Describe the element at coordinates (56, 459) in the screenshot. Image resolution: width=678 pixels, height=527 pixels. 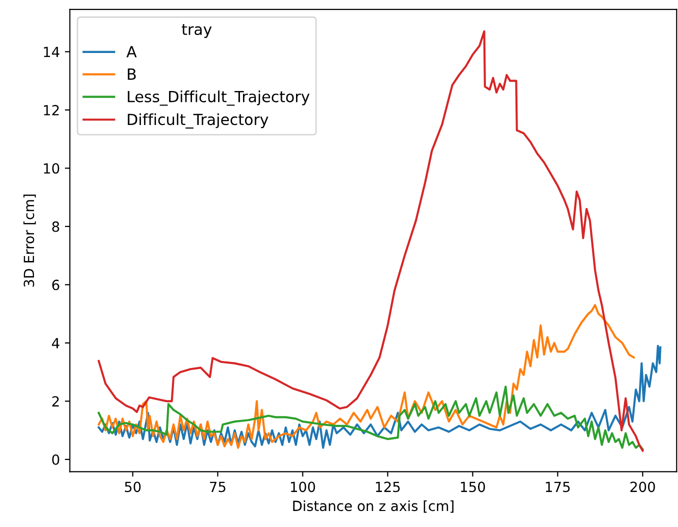
I see `y-tick-label: 0` at that location.